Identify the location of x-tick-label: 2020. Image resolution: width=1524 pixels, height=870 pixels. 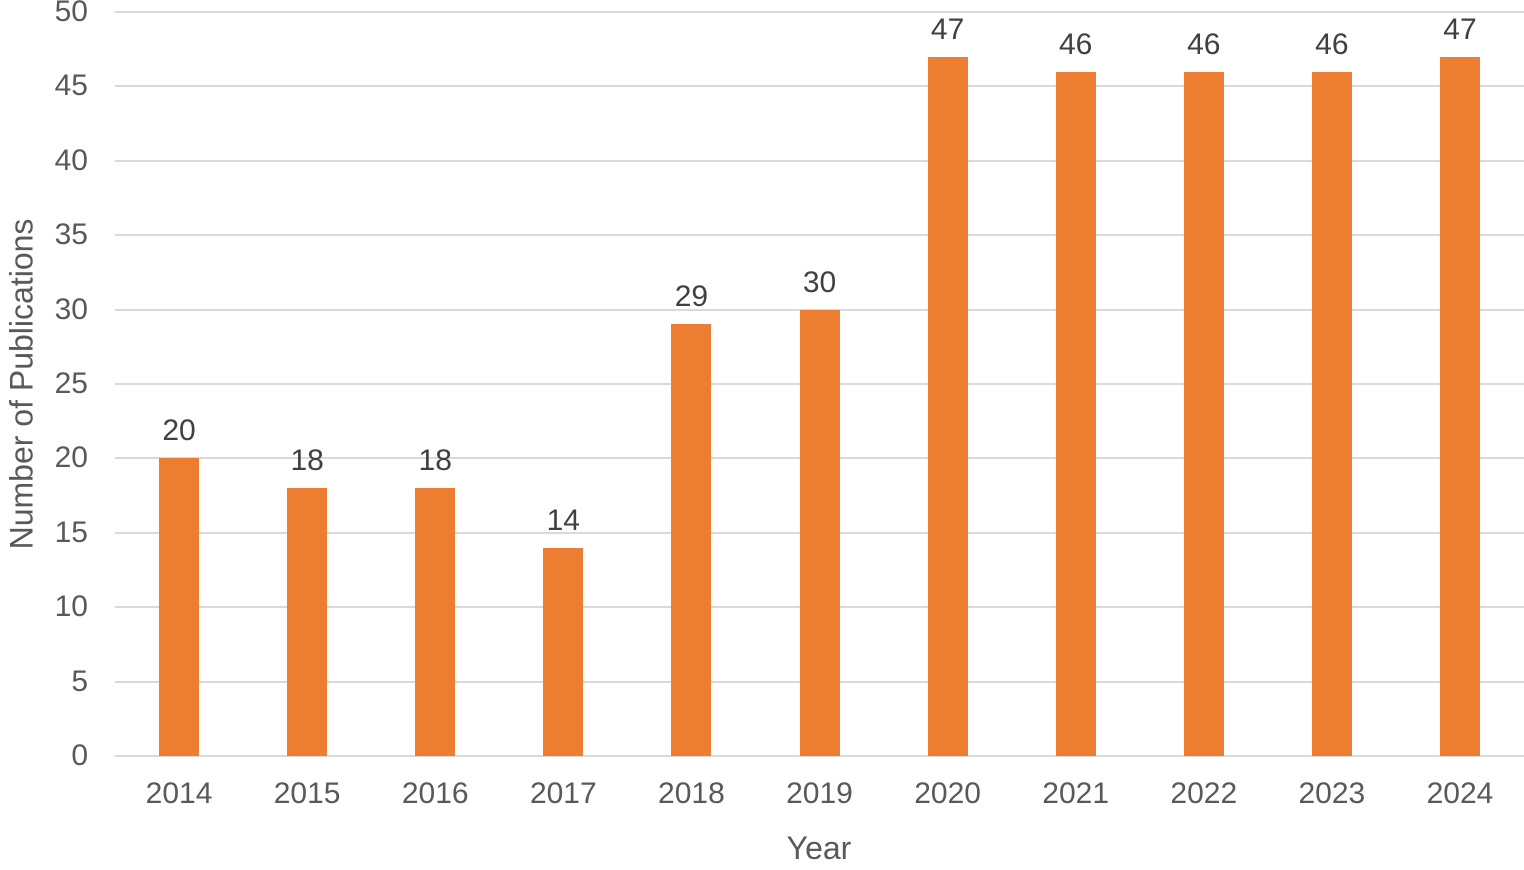
(947, 793).